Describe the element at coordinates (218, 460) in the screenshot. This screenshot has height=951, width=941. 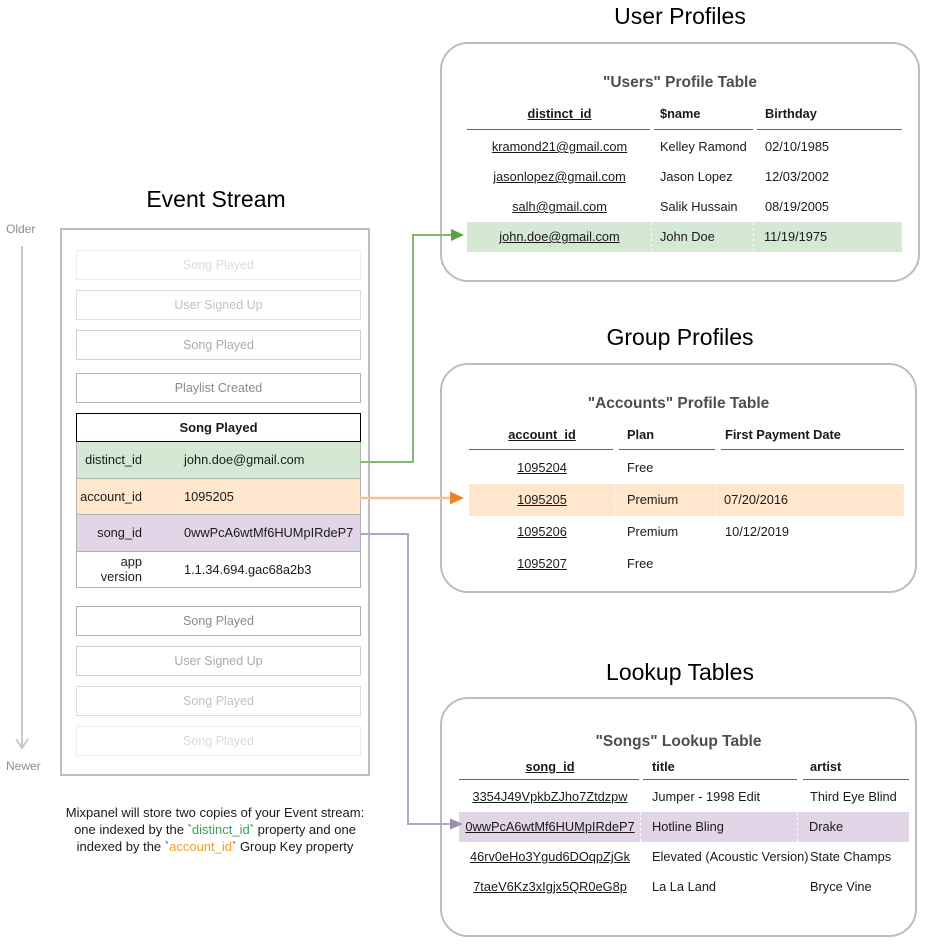
I see `property-row-distinct-id: distinct_id john.doe@gmail.com` at that location.